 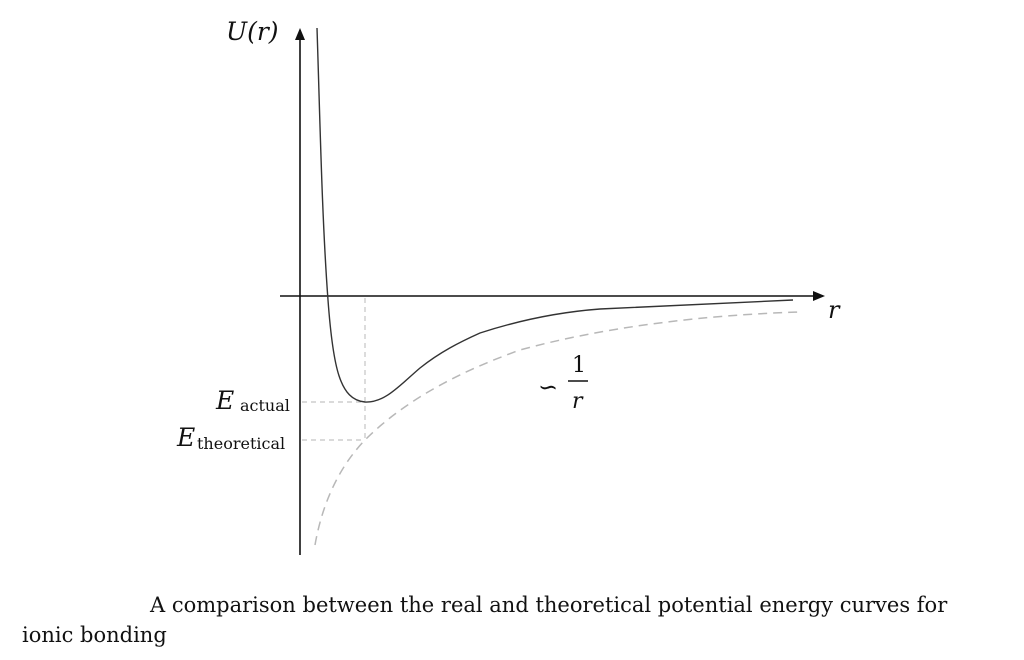 What do you see at coordinates (578, 401) in the screenshot?
I see `asymptote-denominator: r` at bounding box center [578, 401].